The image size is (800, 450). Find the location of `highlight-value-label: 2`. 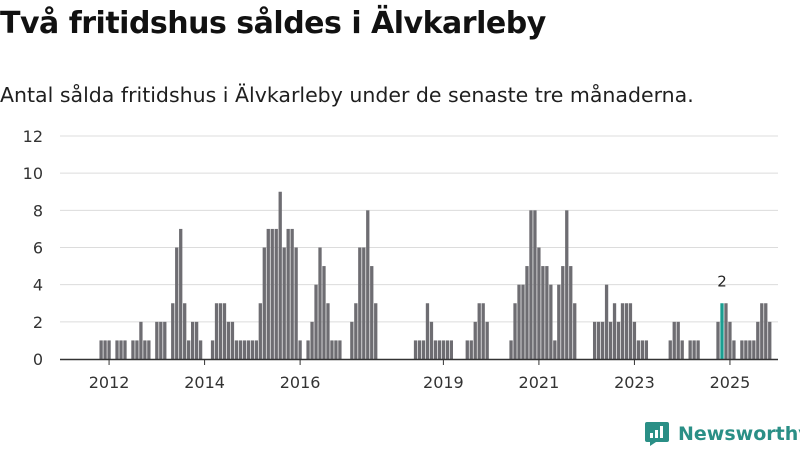

highlight-value-label: 2 is located at coordinates (722, 281).